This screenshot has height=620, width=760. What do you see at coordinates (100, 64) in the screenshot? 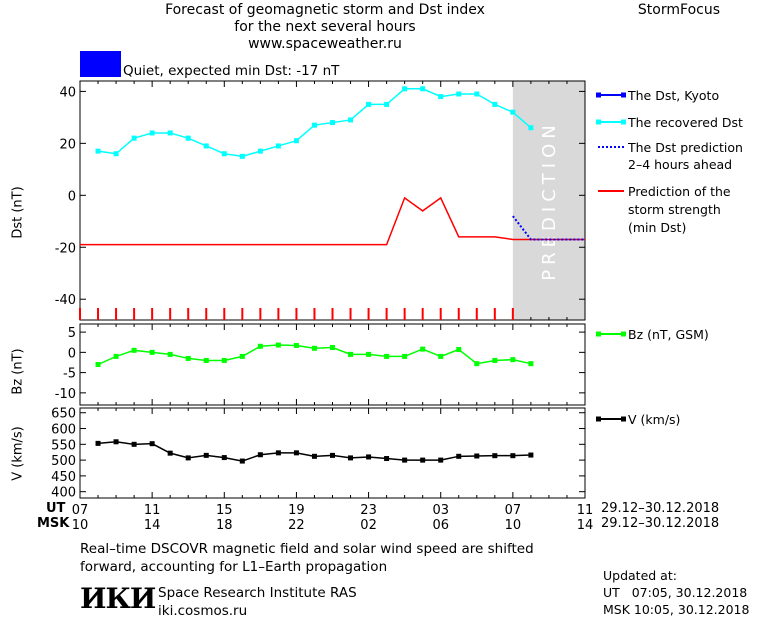
I see `status-color-box` at bounding box center [100, 64].